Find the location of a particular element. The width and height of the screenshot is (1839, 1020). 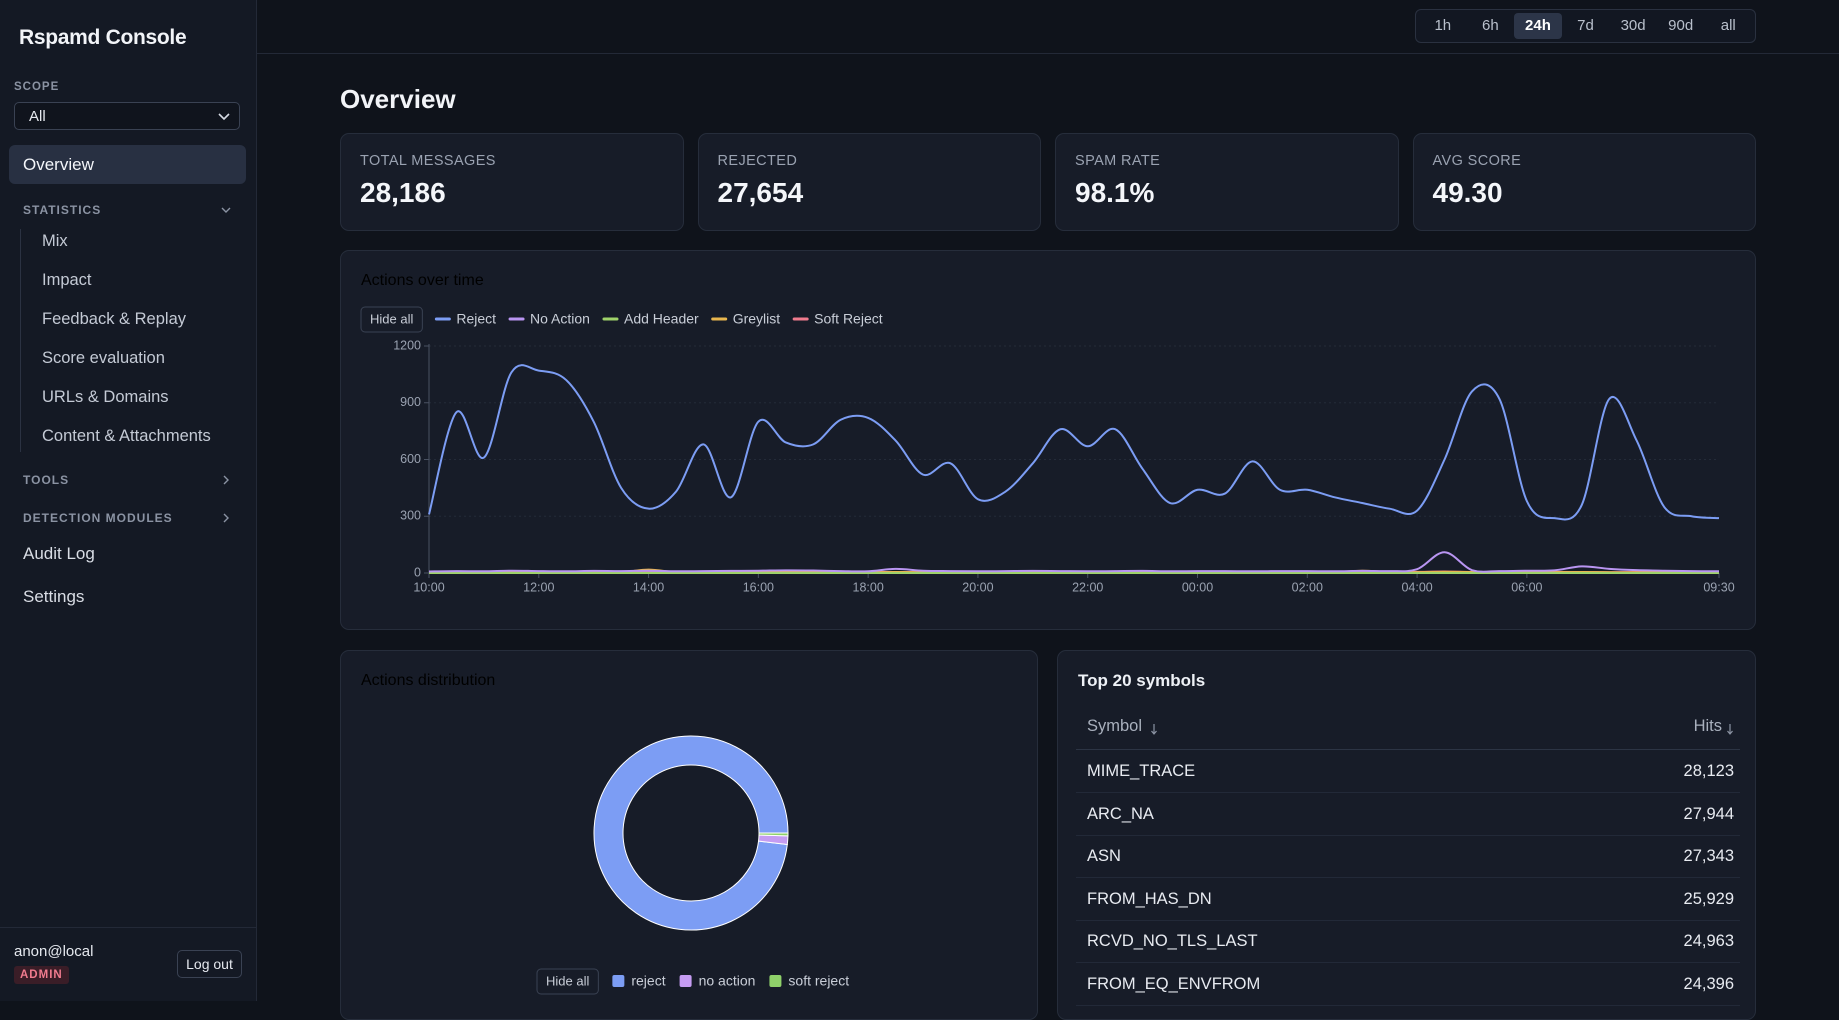

table-row: MIME_TRACE 28,123 is located at coordinates (1408, 771).